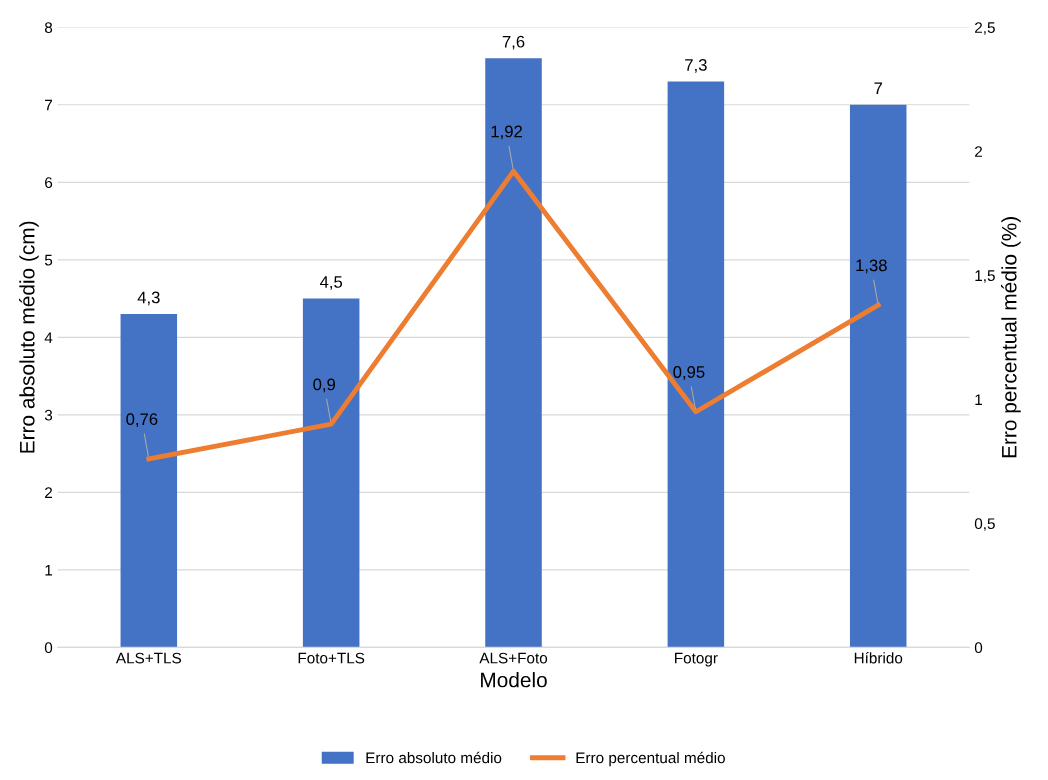 The image size is (1048, 780). I want to click on data-label: 7,6, so click(513, 42).